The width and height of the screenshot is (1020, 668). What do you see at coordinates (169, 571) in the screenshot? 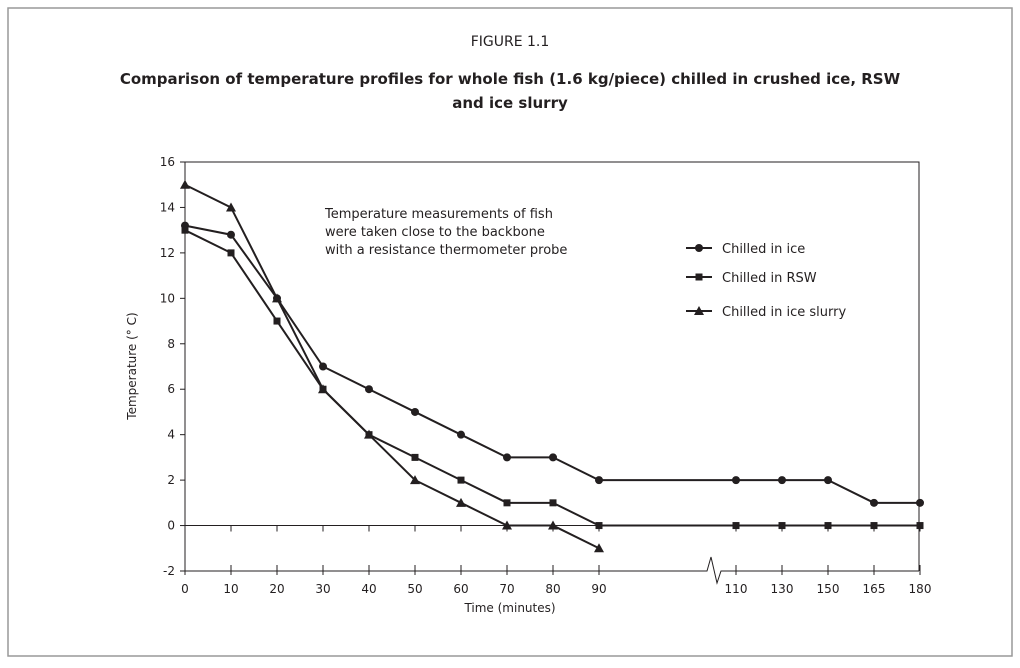
I see `y-tick-label: -2` at bounding box center [169, 571].